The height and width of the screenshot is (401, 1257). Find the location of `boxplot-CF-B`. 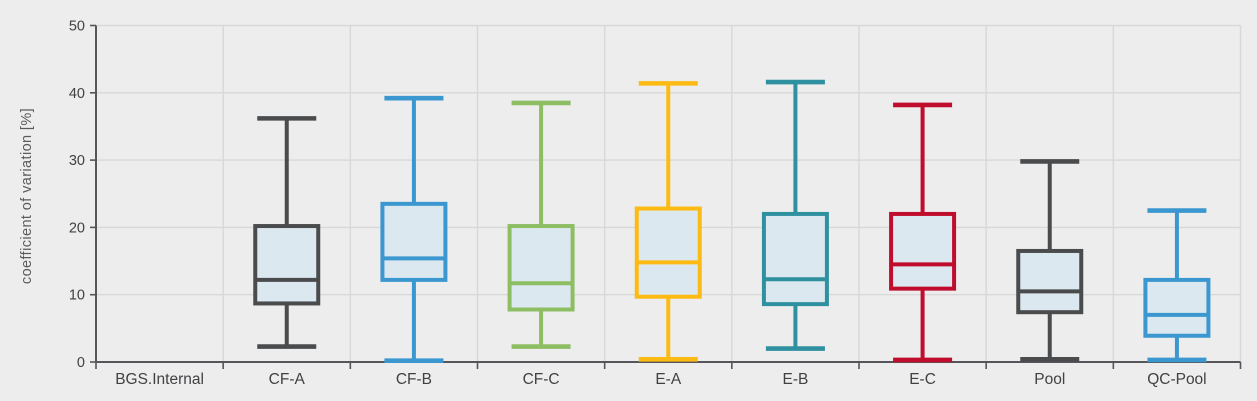

boxplot-CF-B is located at coordinates (414, 229).